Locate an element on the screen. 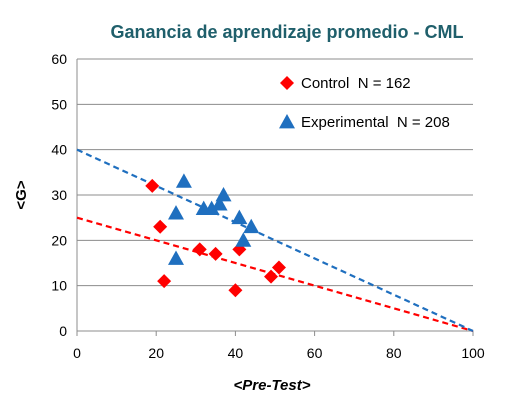 This screenshot has width=512, height=409. x-tick-label: 60 is located at coordinates (315, 353).